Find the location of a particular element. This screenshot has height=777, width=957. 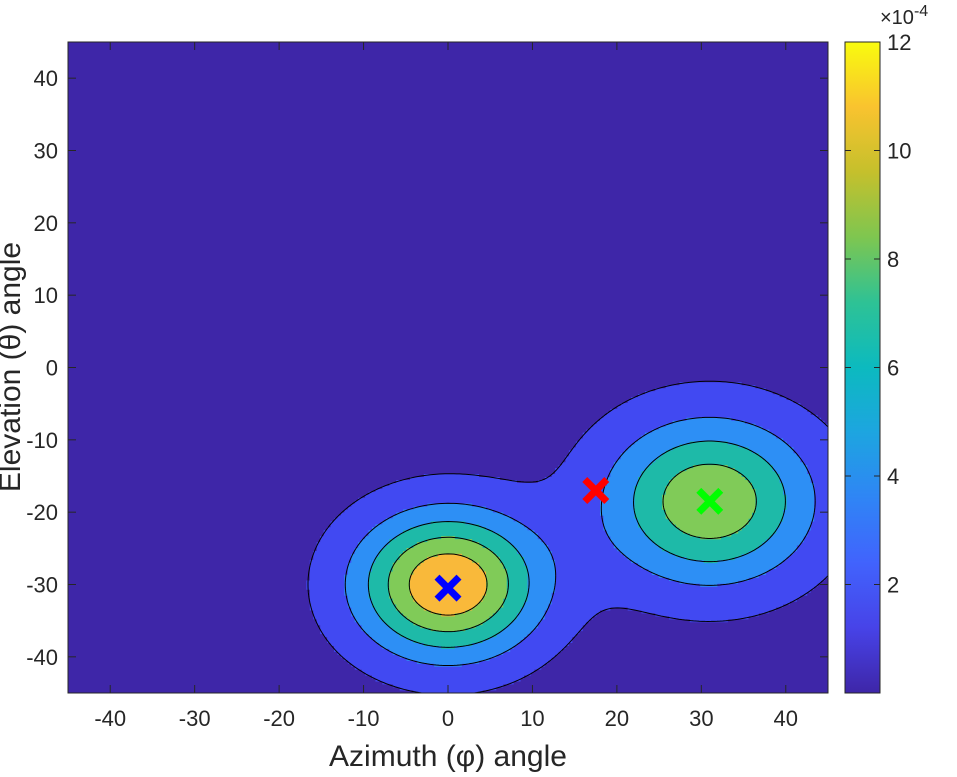

x-tick-label: -30 is located at coordinates (195, 718).